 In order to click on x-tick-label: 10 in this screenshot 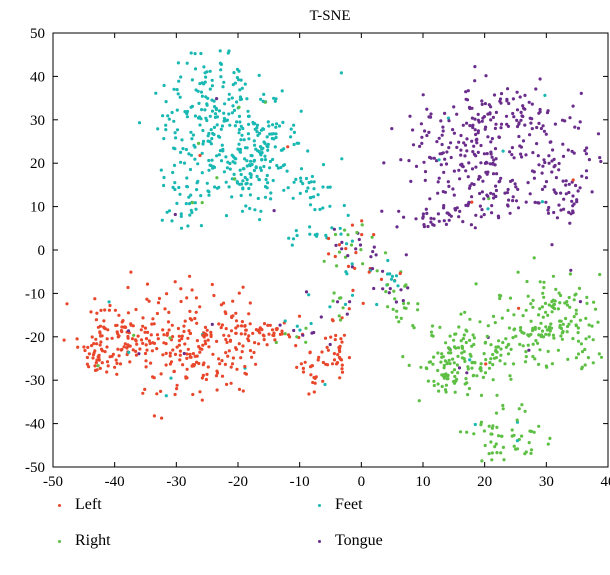, I will do `click(423, 482)`.